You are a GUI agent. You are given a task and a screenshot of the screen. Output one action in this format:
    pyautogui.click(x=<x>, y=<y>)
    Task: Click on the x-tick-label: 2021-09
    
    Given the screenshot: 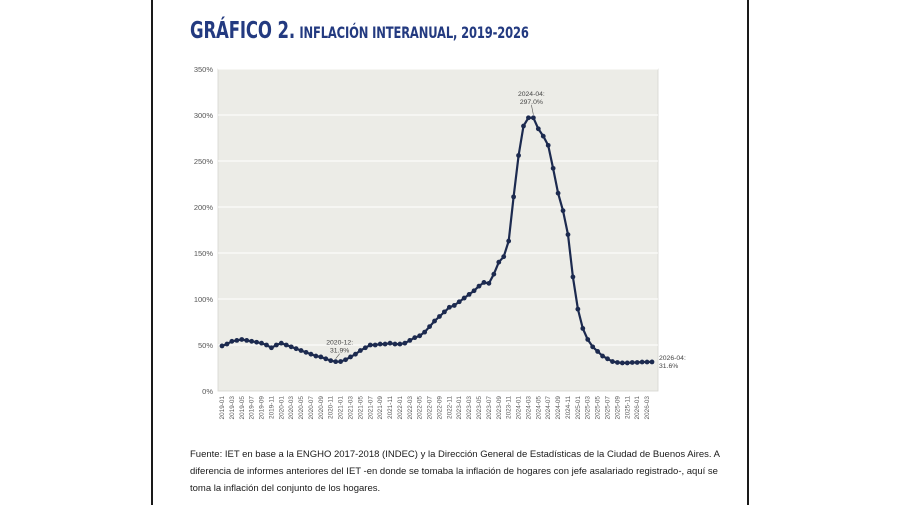 What is the action you would take?
    pyautogui.click(x=380, y=408)
    